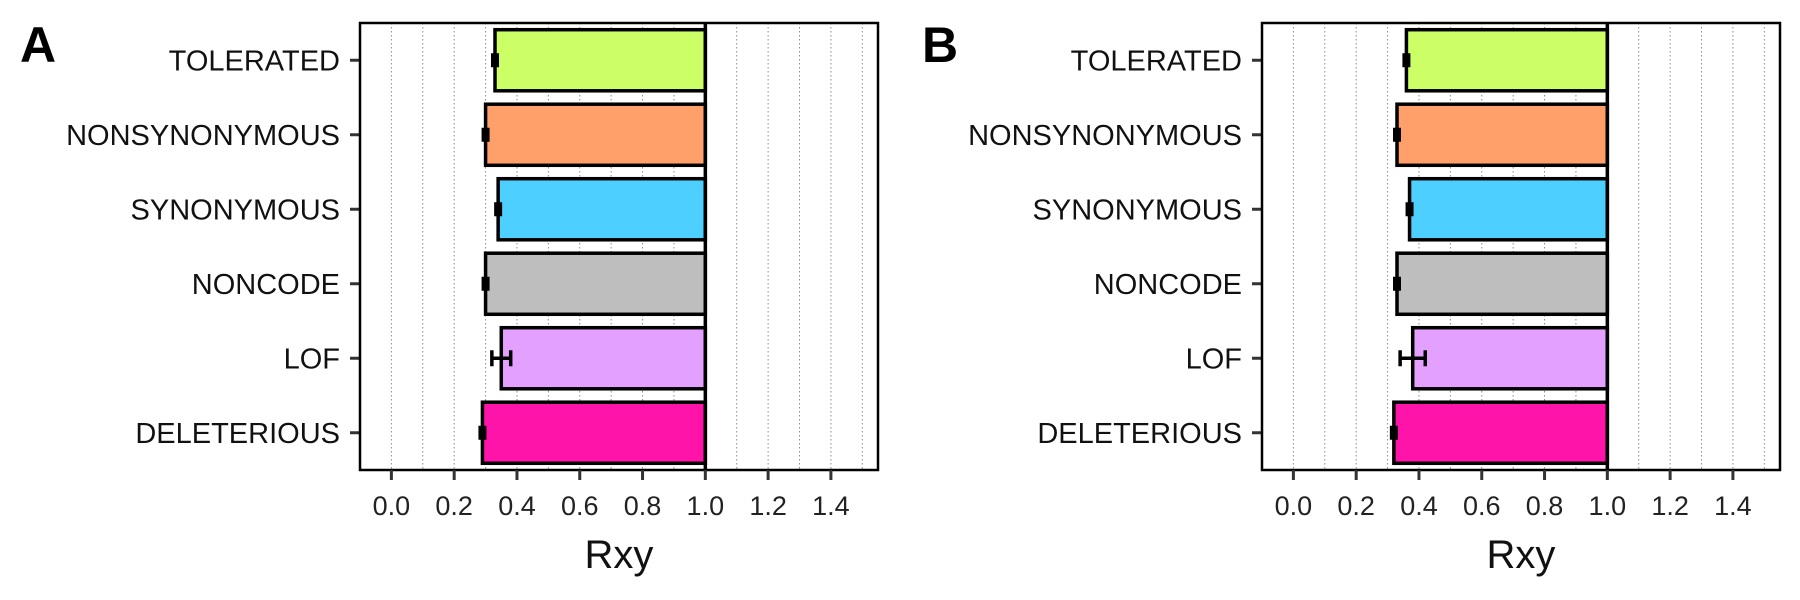 This screenshot has width=1800, height=600. What do you see at coordinates (940, 45) in the screenshot?
I see `panel-letter: B` at bounding box center [940, 45].